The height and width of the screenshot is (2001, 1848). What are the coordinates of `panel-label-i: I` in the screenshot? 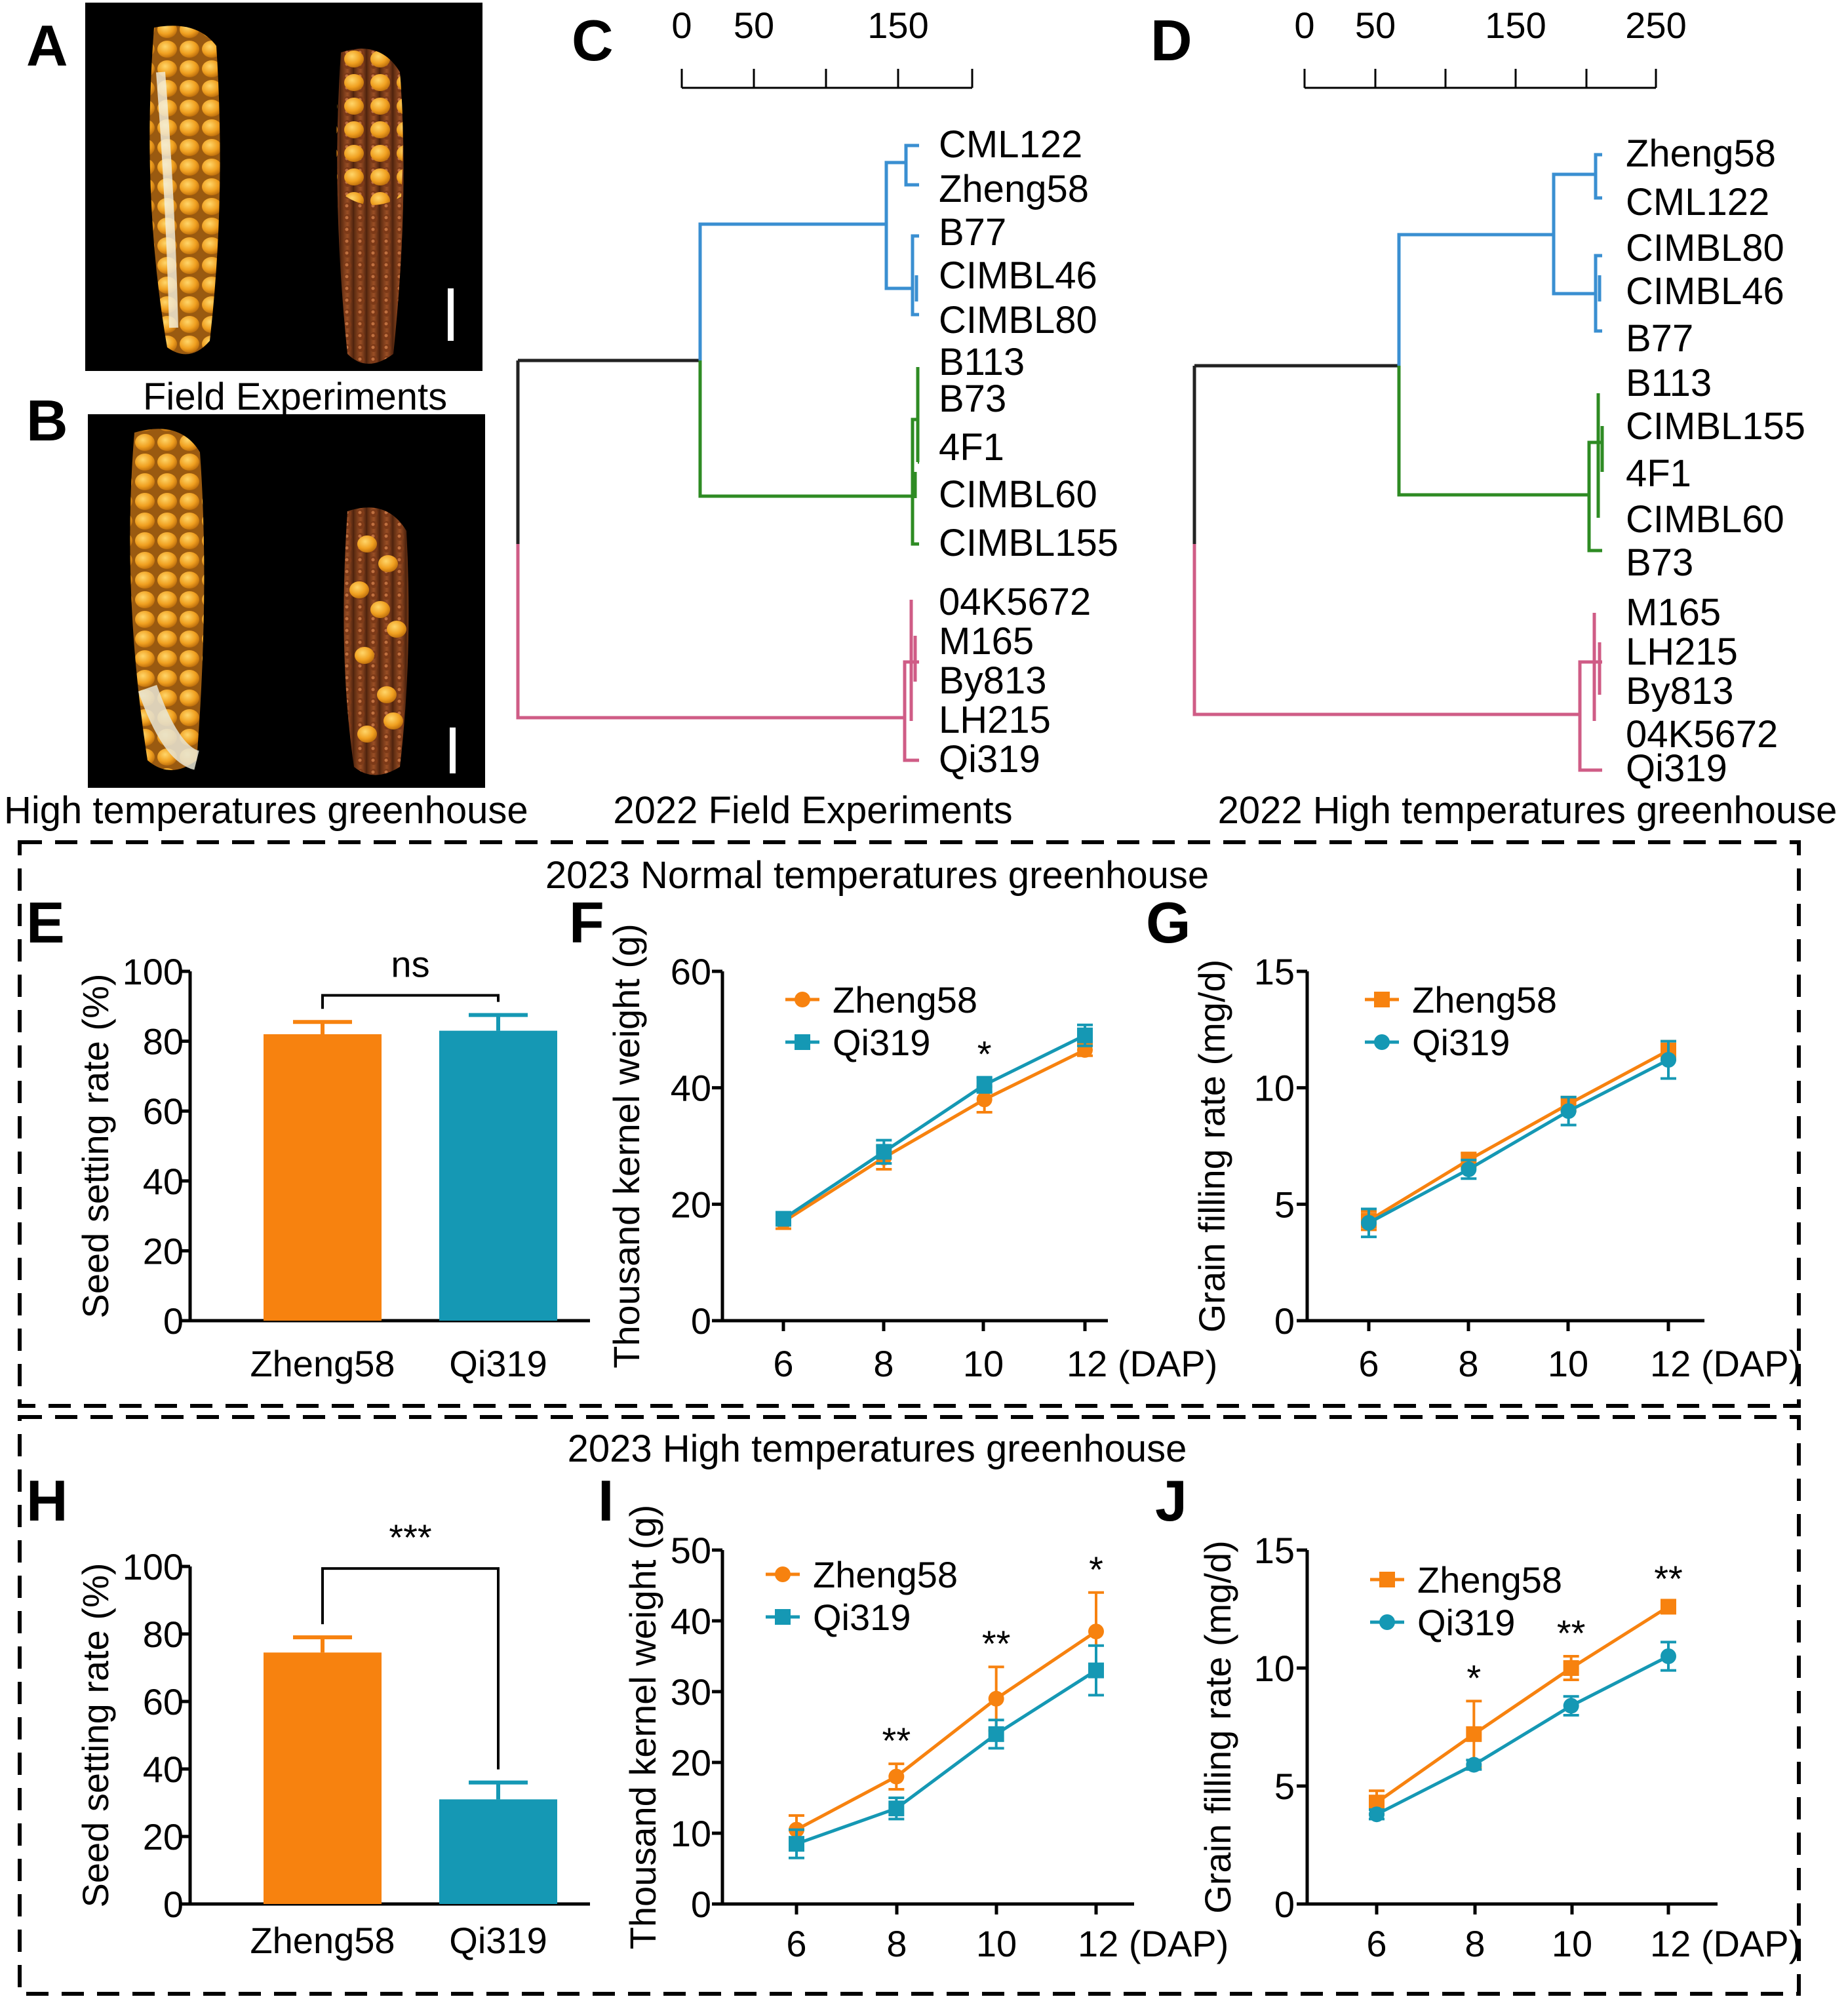 It's located at (606, 1500).